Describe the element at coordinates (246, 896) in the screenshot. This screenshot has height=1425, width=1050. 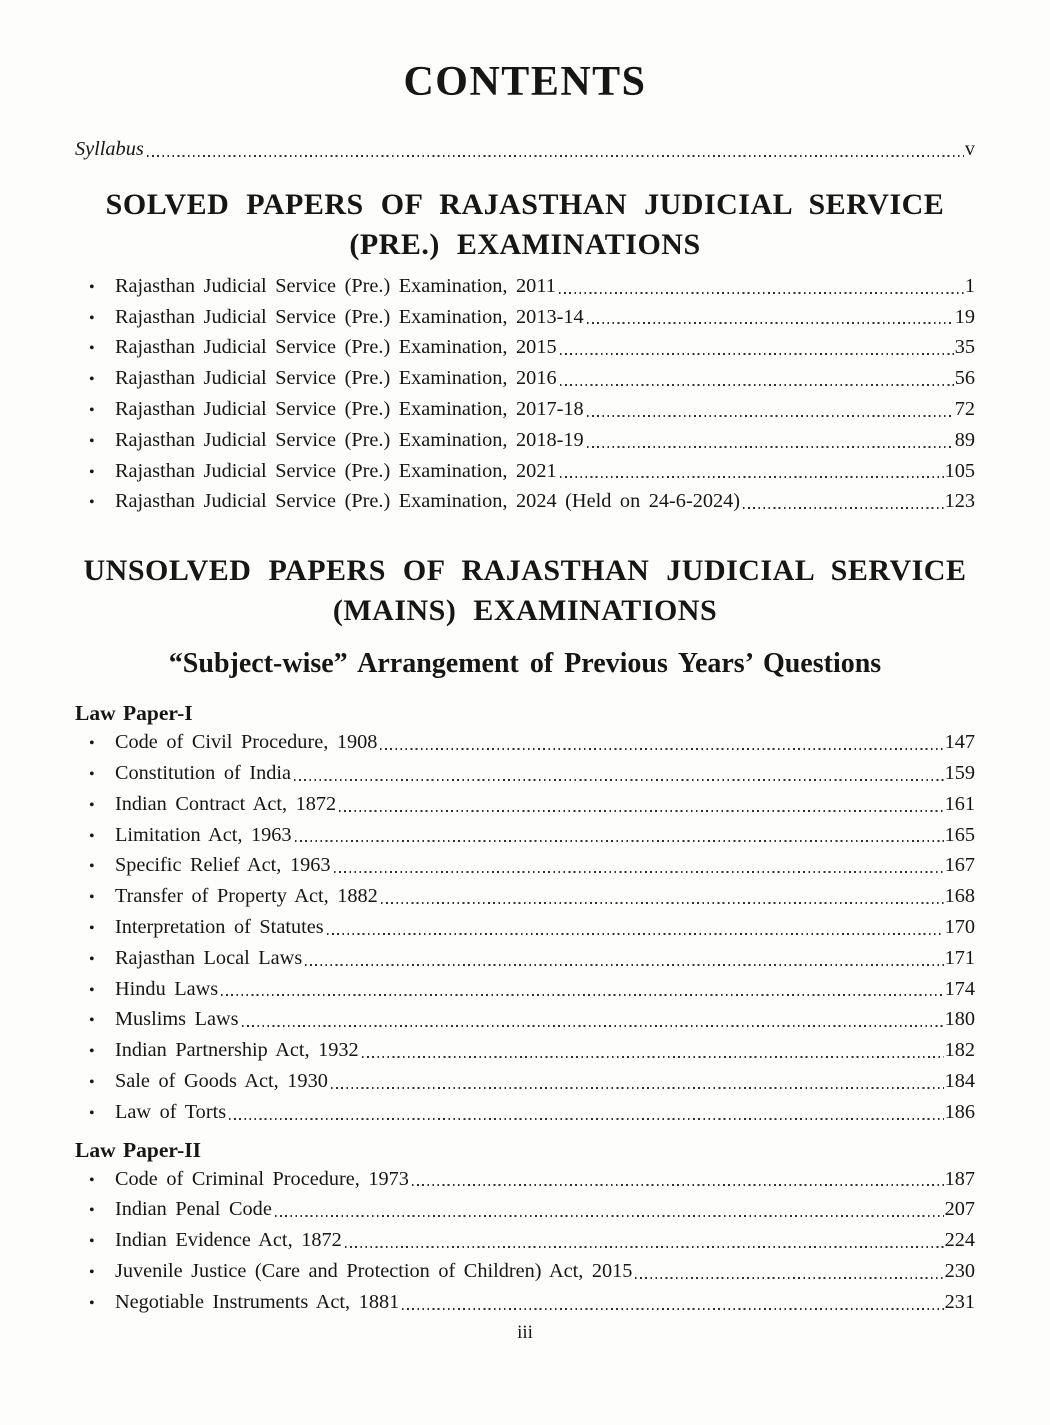
I see `entry-label: Transfer of Property Act, 1882` at that location.